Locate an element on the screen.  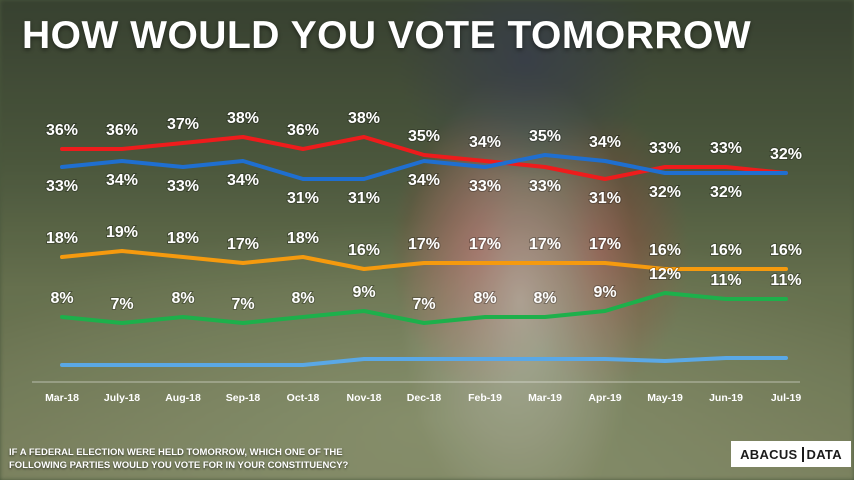
logo-part-1: ABACUS is located at coordinates (769, 454).